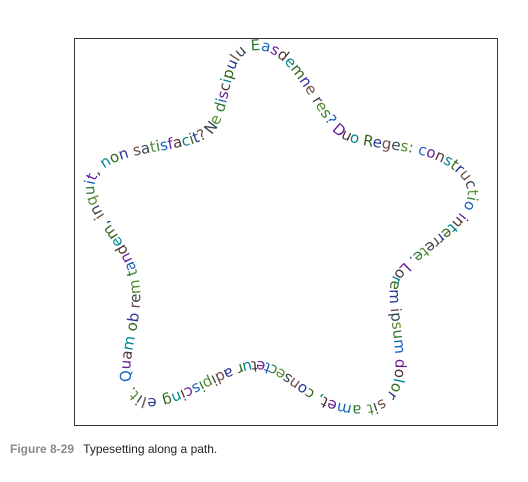 The height and width of the screenshot is (482, 528). I want to click on caption-text: Typesetting along a path., so click(150, 449).